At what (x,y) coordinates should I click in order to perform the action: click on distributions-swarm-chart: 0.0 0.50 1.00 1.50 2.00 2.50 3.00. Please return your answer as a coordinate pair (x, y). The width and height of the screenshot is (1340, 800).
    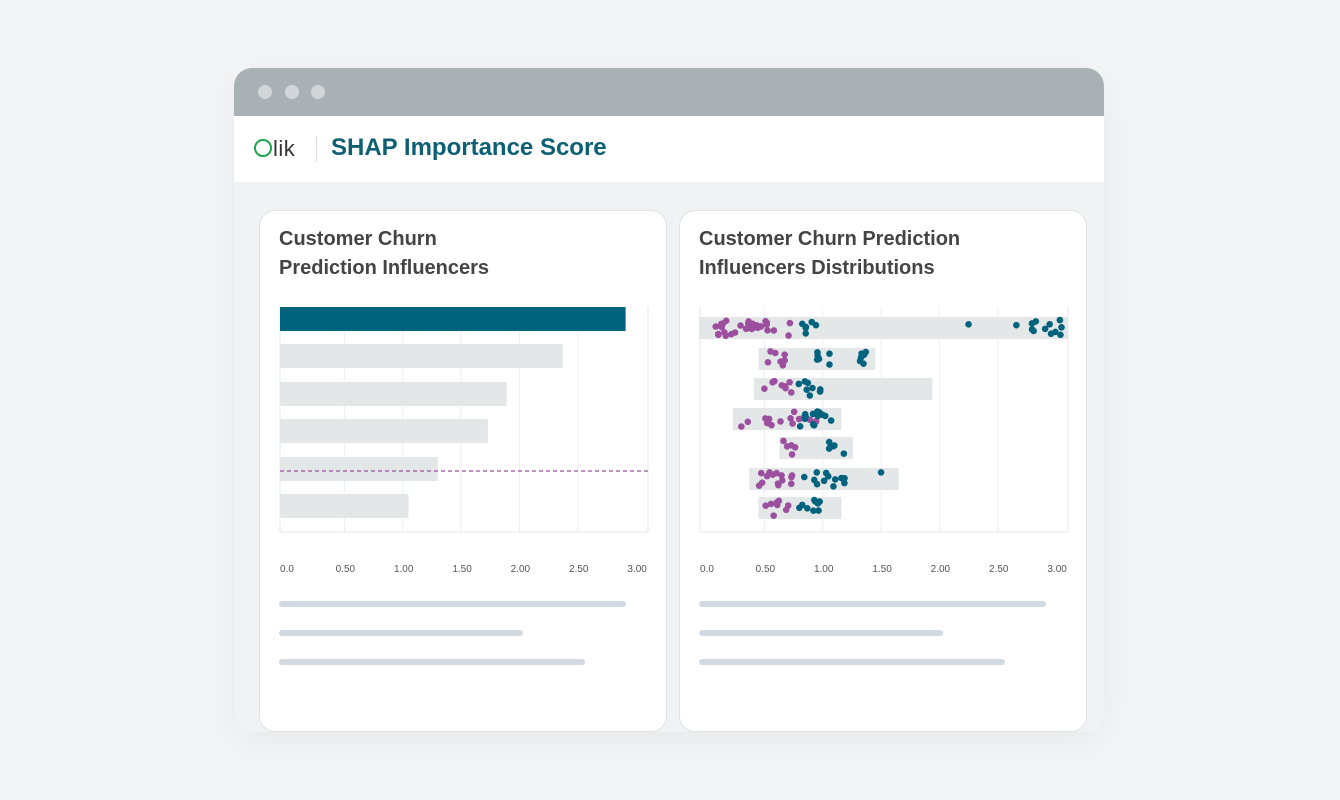
    Looking at the image, I should click on (883, 441).